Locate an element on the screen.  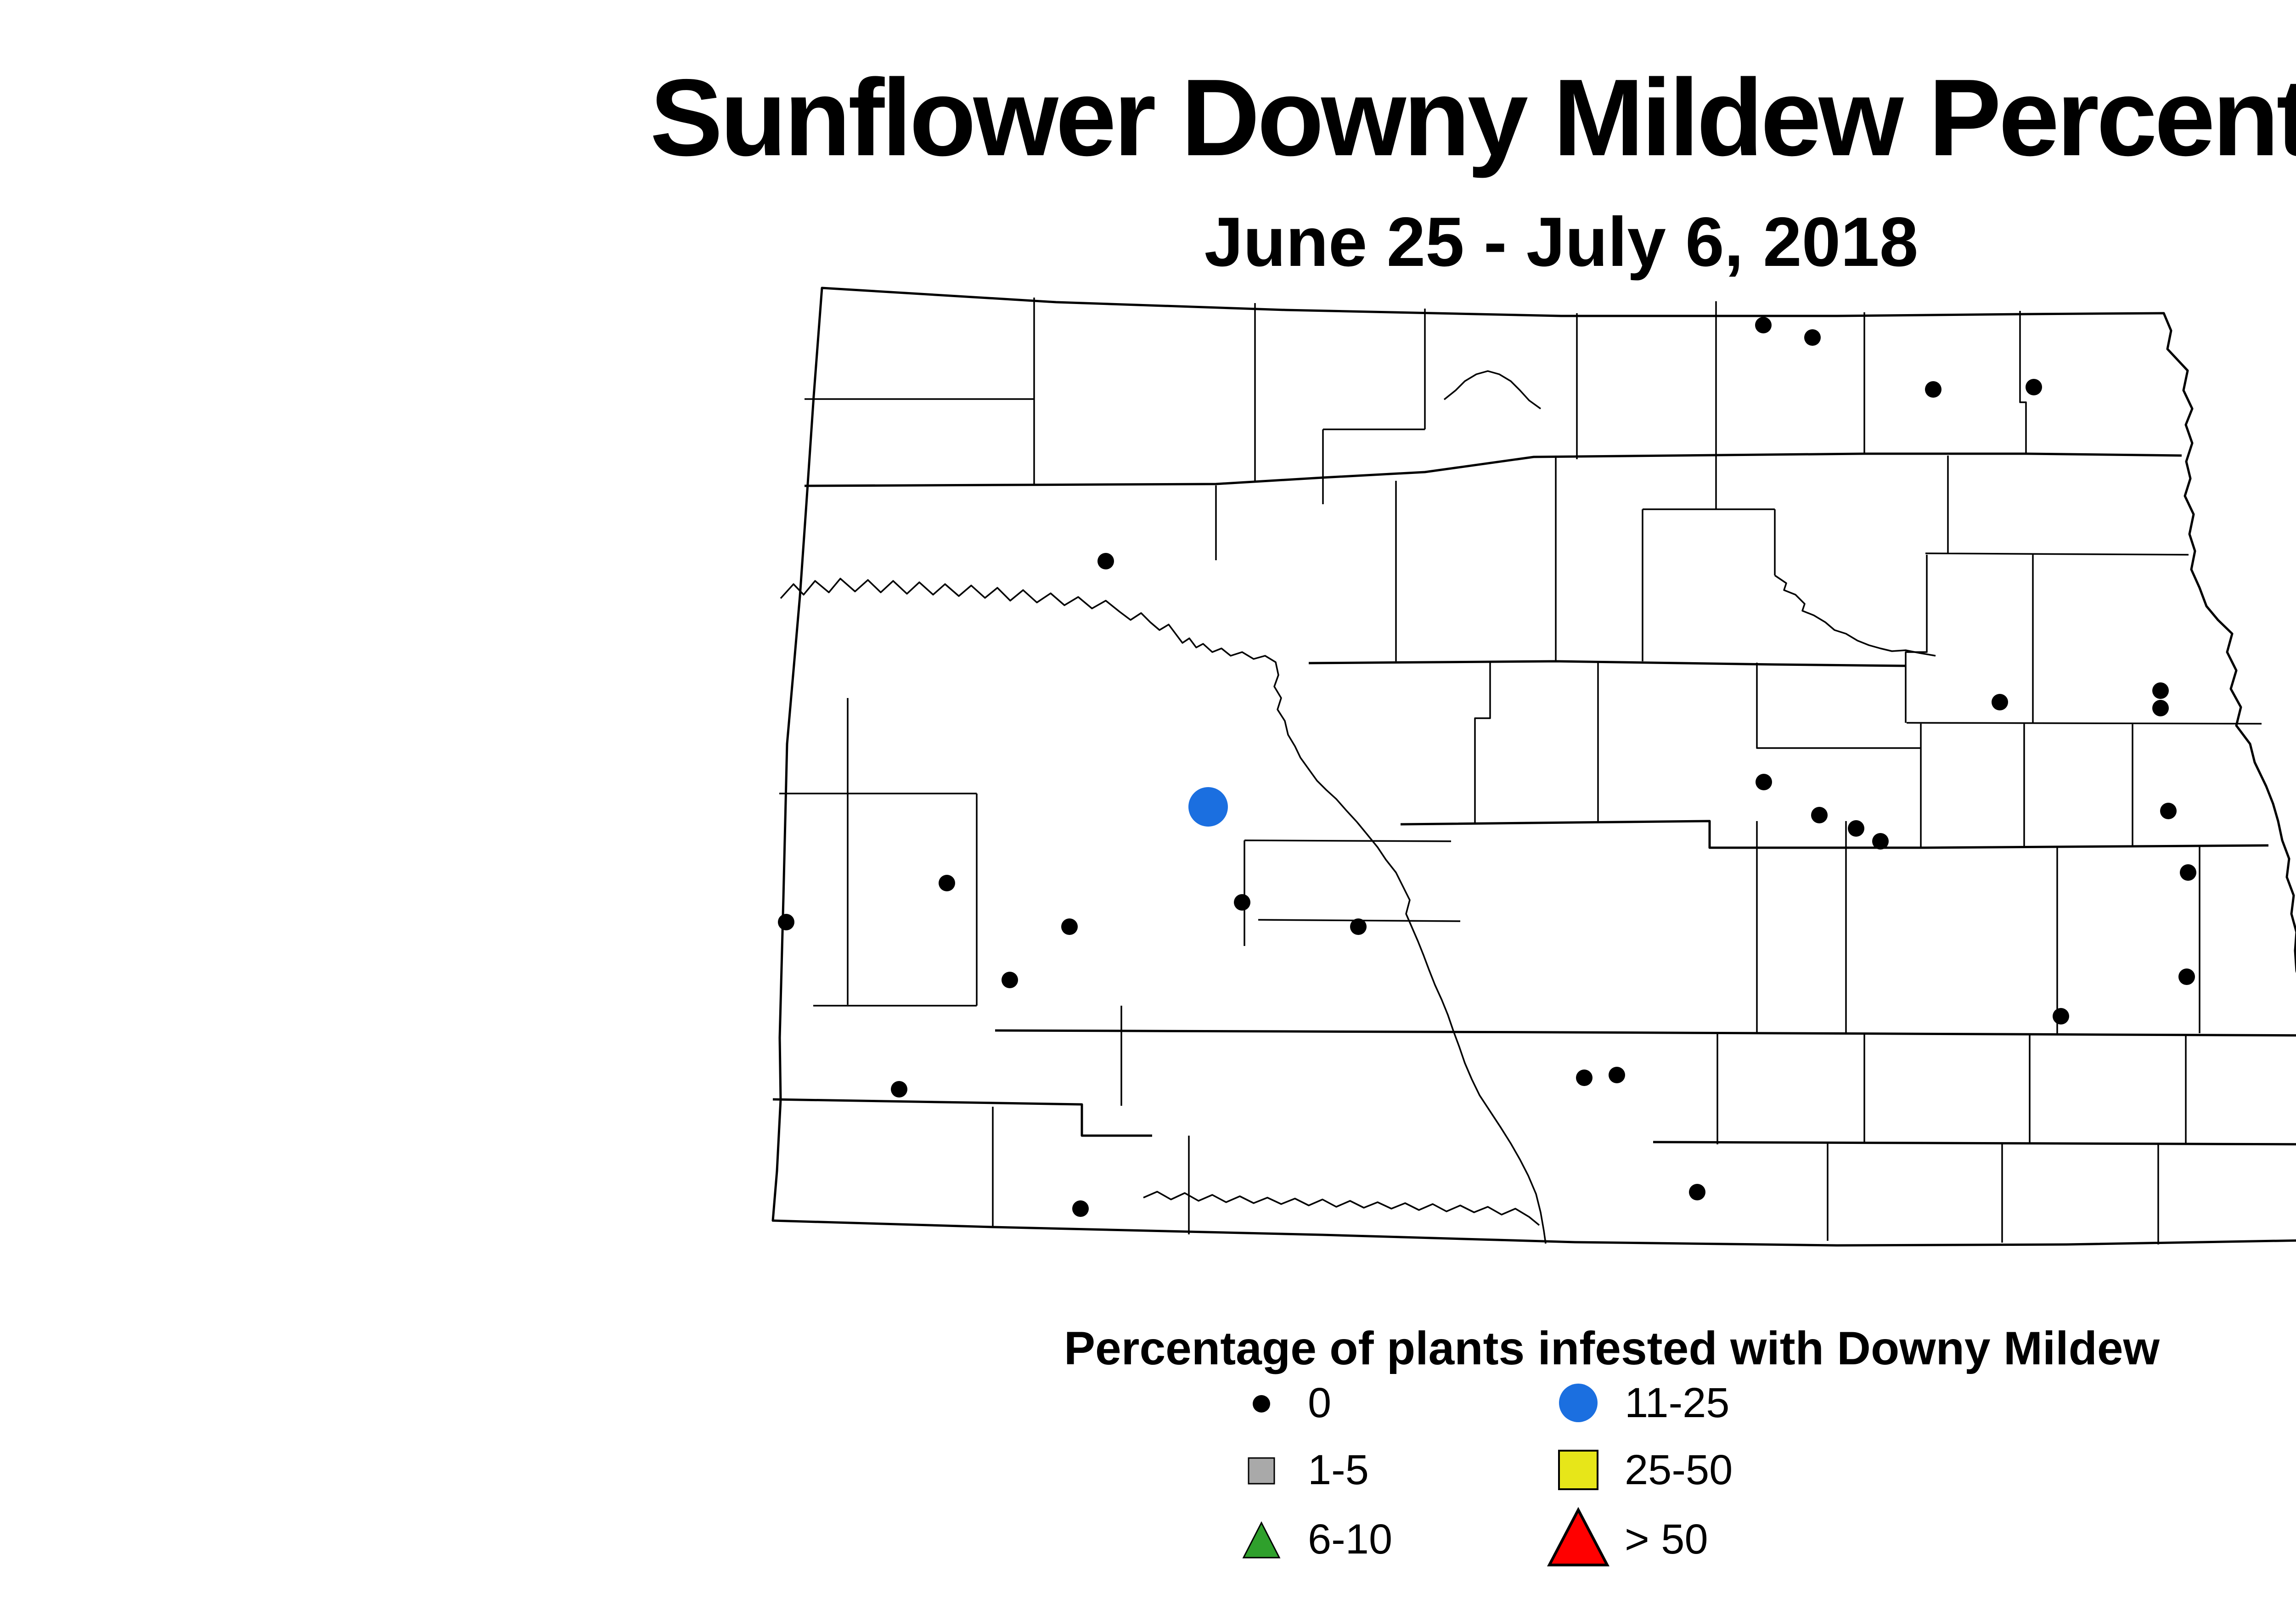
legend-item-label: > 50 is located at coordinates (1666, 1539).